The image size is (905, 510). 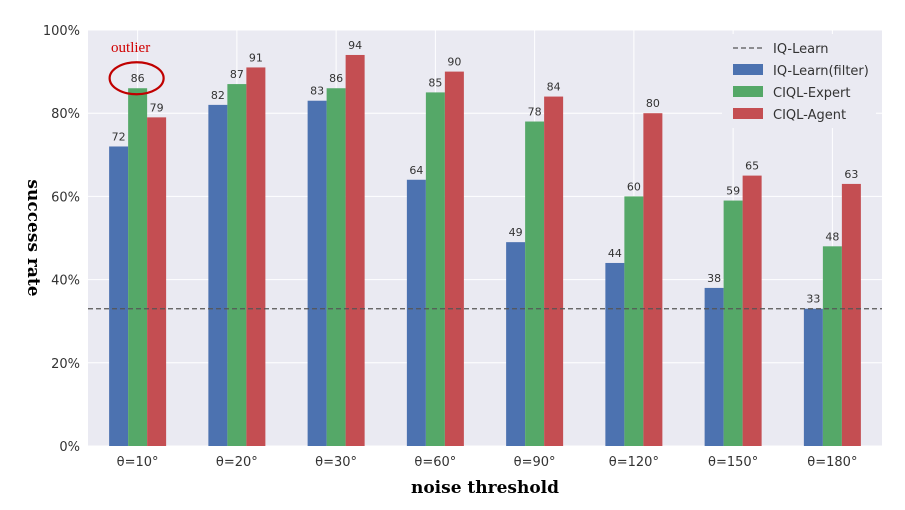 I want to click on y-tick-label: 60%, so click(x=65, y=197).